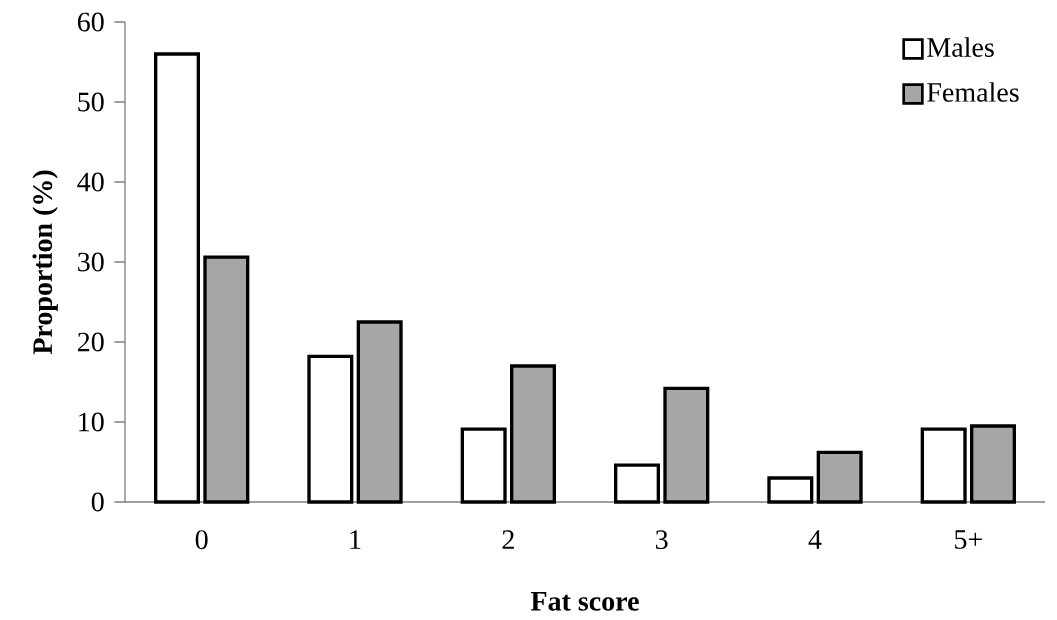 The height and width of the screenshot is (620, 1057). Describe the element at coordinates (355, 539) in the screenshot. I see `x-tick-label: 1` at that location.